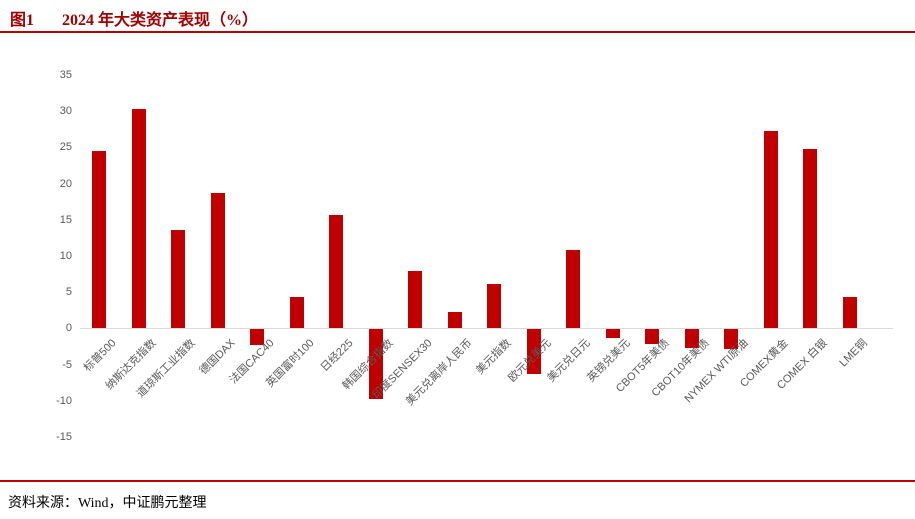 The width and height of the screenshot is (915, 519). Describe the element at coordinates (65, 256) in the screenshot. I see `y-axis-tick-label: 10` at that location.